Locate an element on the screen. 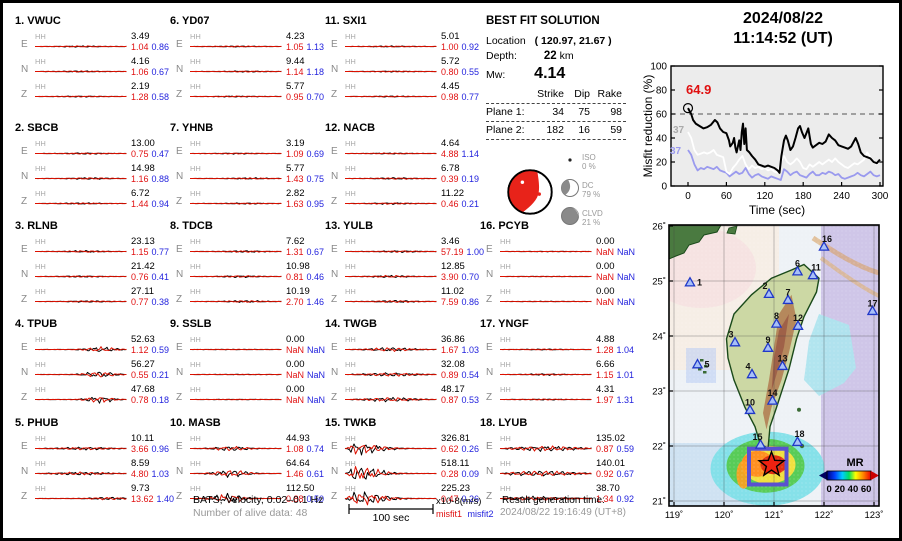 The height and width of the screenshot is (541, 902). trace-row: Z HH 47.68 0.78 0.18 is located at coordinates (92, 396).